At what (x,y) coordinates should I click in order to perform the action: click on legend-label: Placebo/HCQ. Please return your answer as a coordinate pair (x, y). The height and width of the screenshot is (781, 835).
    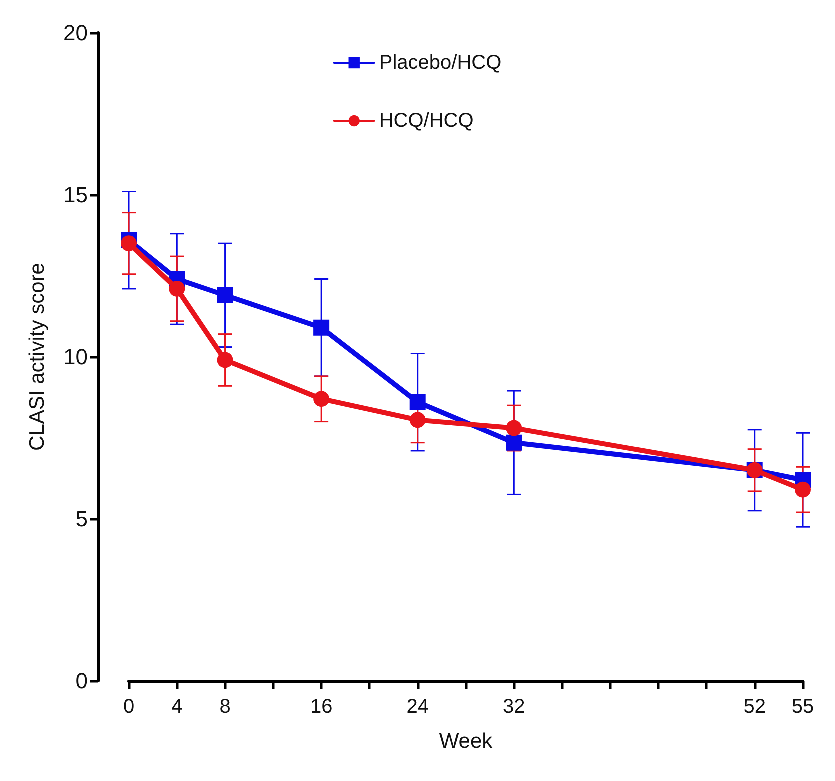
    Looking at the image, I should click on (440, 63).